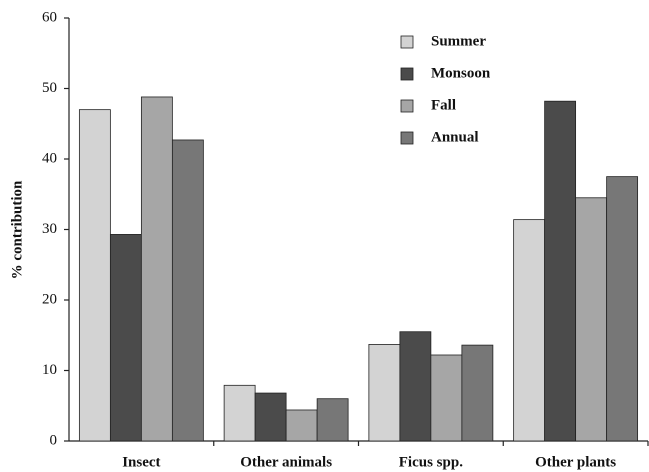 This screenshot has height=472, width=649. Describe the element at coordinates (49, 299) in the screenshot. I see `y-tick-label: 20` at that location.